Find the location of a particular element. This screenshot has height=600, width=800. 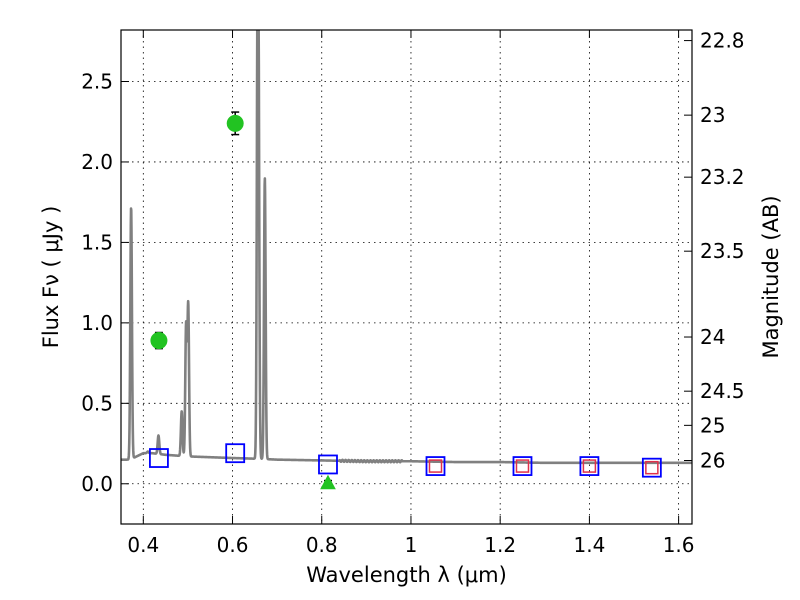

x-tick-label: 0.8 is located at coordinates (322, 545).